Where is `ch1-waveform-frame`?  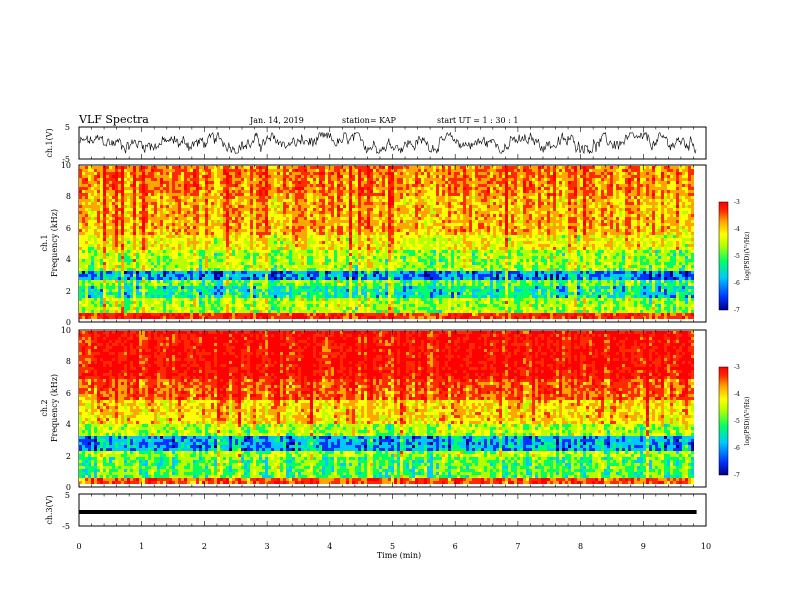
ch1-waveform-frame is located at coordinates (392, 143).